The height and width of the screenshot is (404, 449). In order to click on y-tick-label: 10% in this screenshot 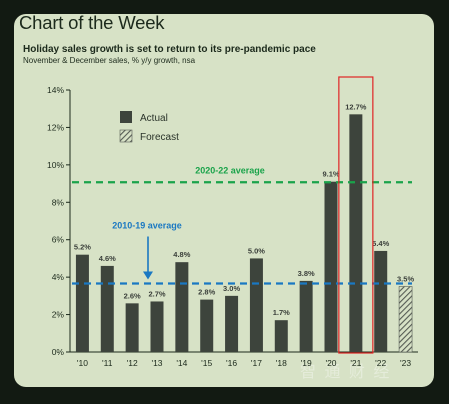, I will do `click(55, 165)`.